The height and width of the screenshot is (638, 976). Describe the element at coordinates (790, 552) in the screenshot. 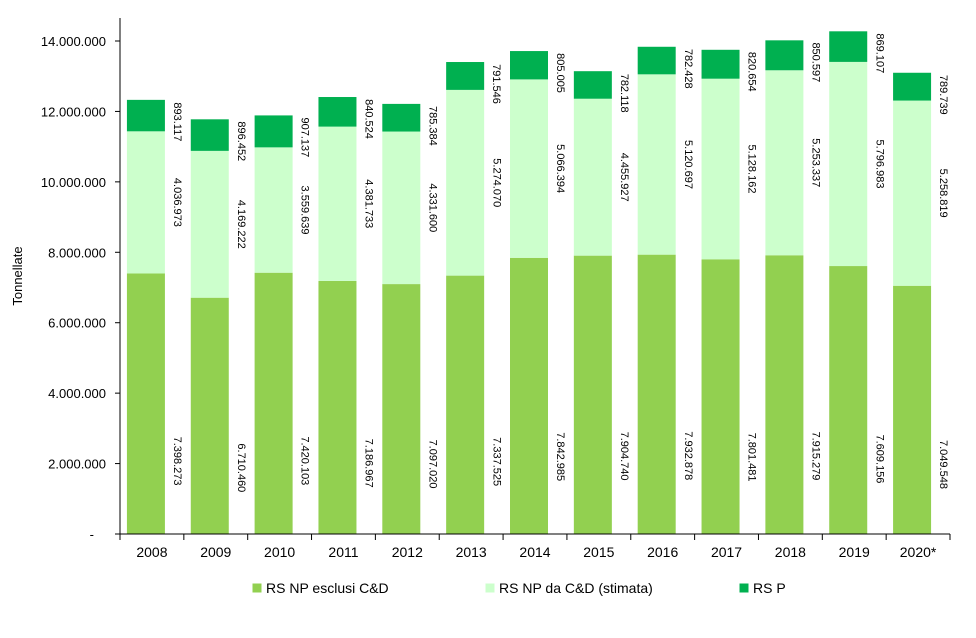

I see `x-tick-label: 2018` at that location.